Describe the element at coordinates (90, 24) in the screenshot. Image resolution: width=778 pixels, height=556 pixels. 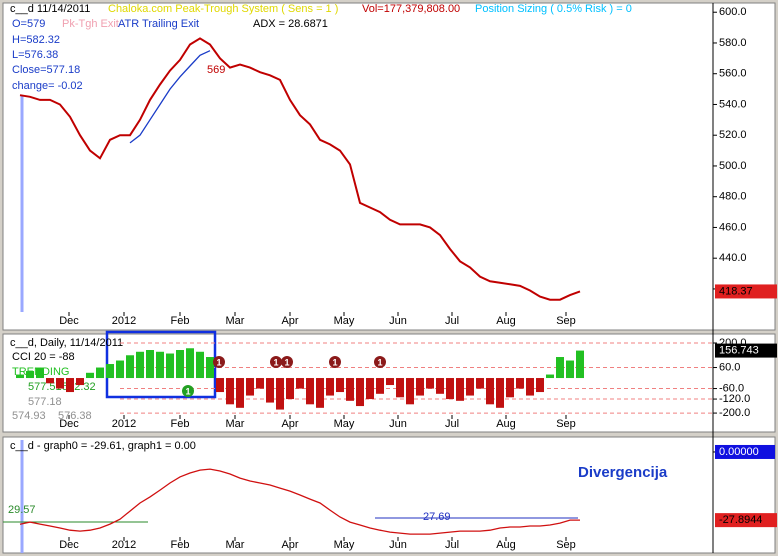
I see `exit-legend: Pk-Tgh Exit` at that location.